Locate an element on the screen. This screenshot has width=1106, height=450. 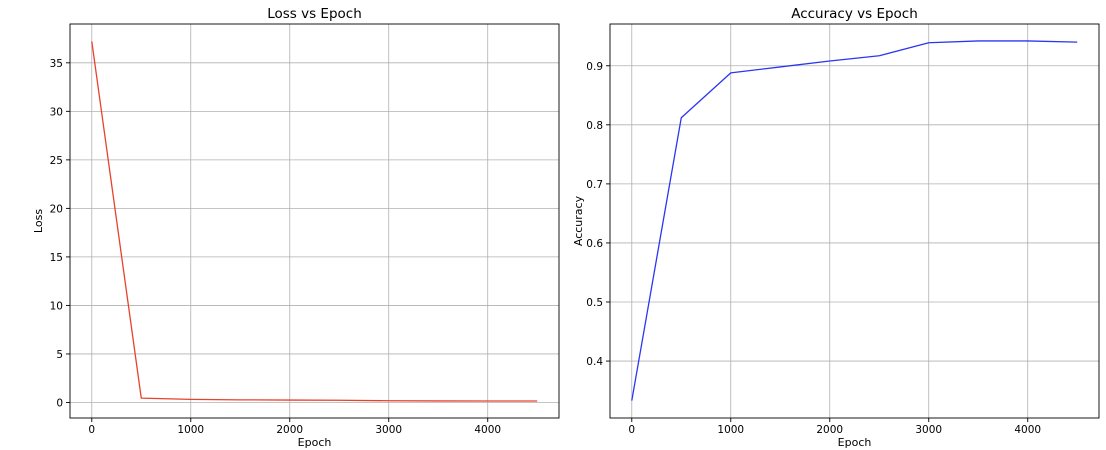
loss-y-tick-label: 10 is located at coordinates (56, 306).